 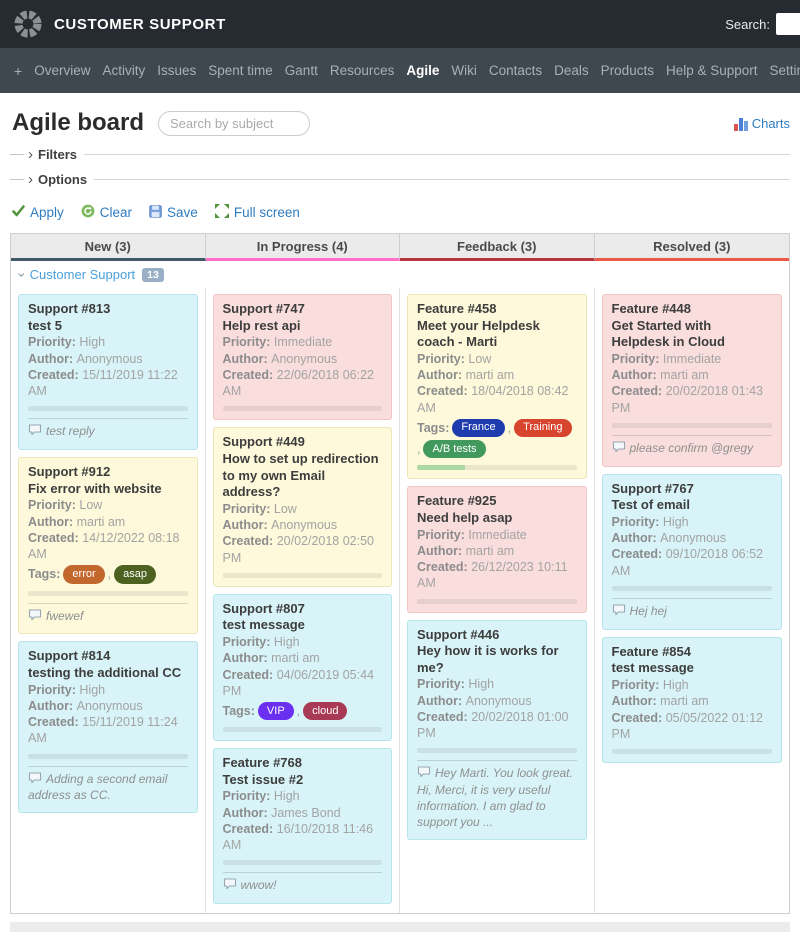 What do you see at coordinates (106, 212) in the screenshot?
I see `clear-button: Clear` at bounding box center [106, 212].